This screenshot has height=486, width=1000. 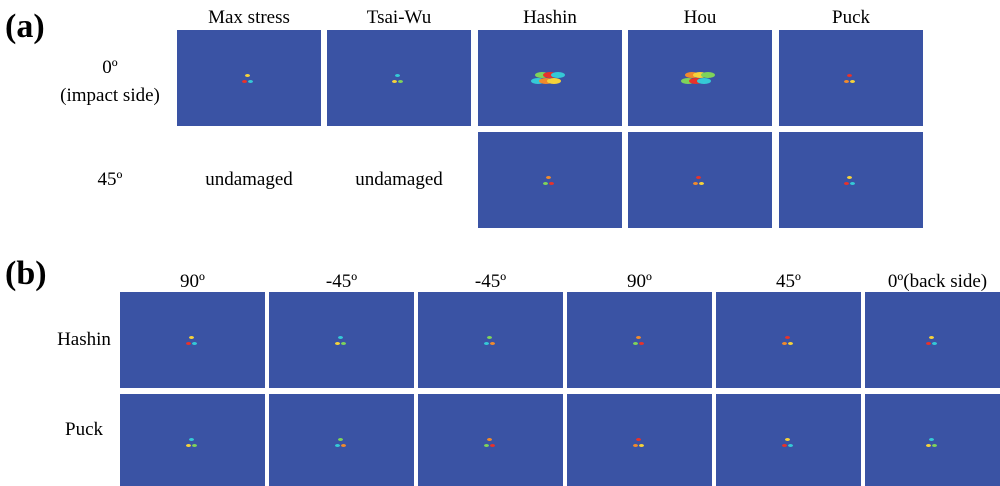 What do you see at coordinates (788, 281) in the screenshot?
I see `column-header: 45º` at bounding box center [788, 281].